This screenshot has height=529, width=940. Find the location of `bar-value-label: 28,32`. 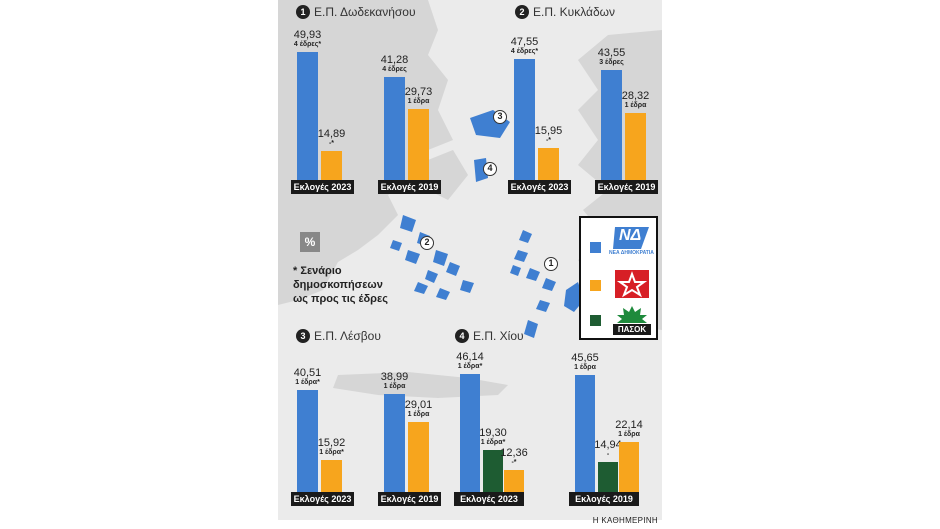

bar-value-label: 28,32 is located at coordinates (635, 96).